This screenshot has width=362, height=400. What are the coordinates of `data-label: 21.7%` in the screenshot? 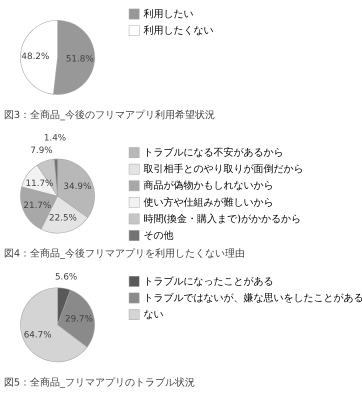 It's located at (37, 206).